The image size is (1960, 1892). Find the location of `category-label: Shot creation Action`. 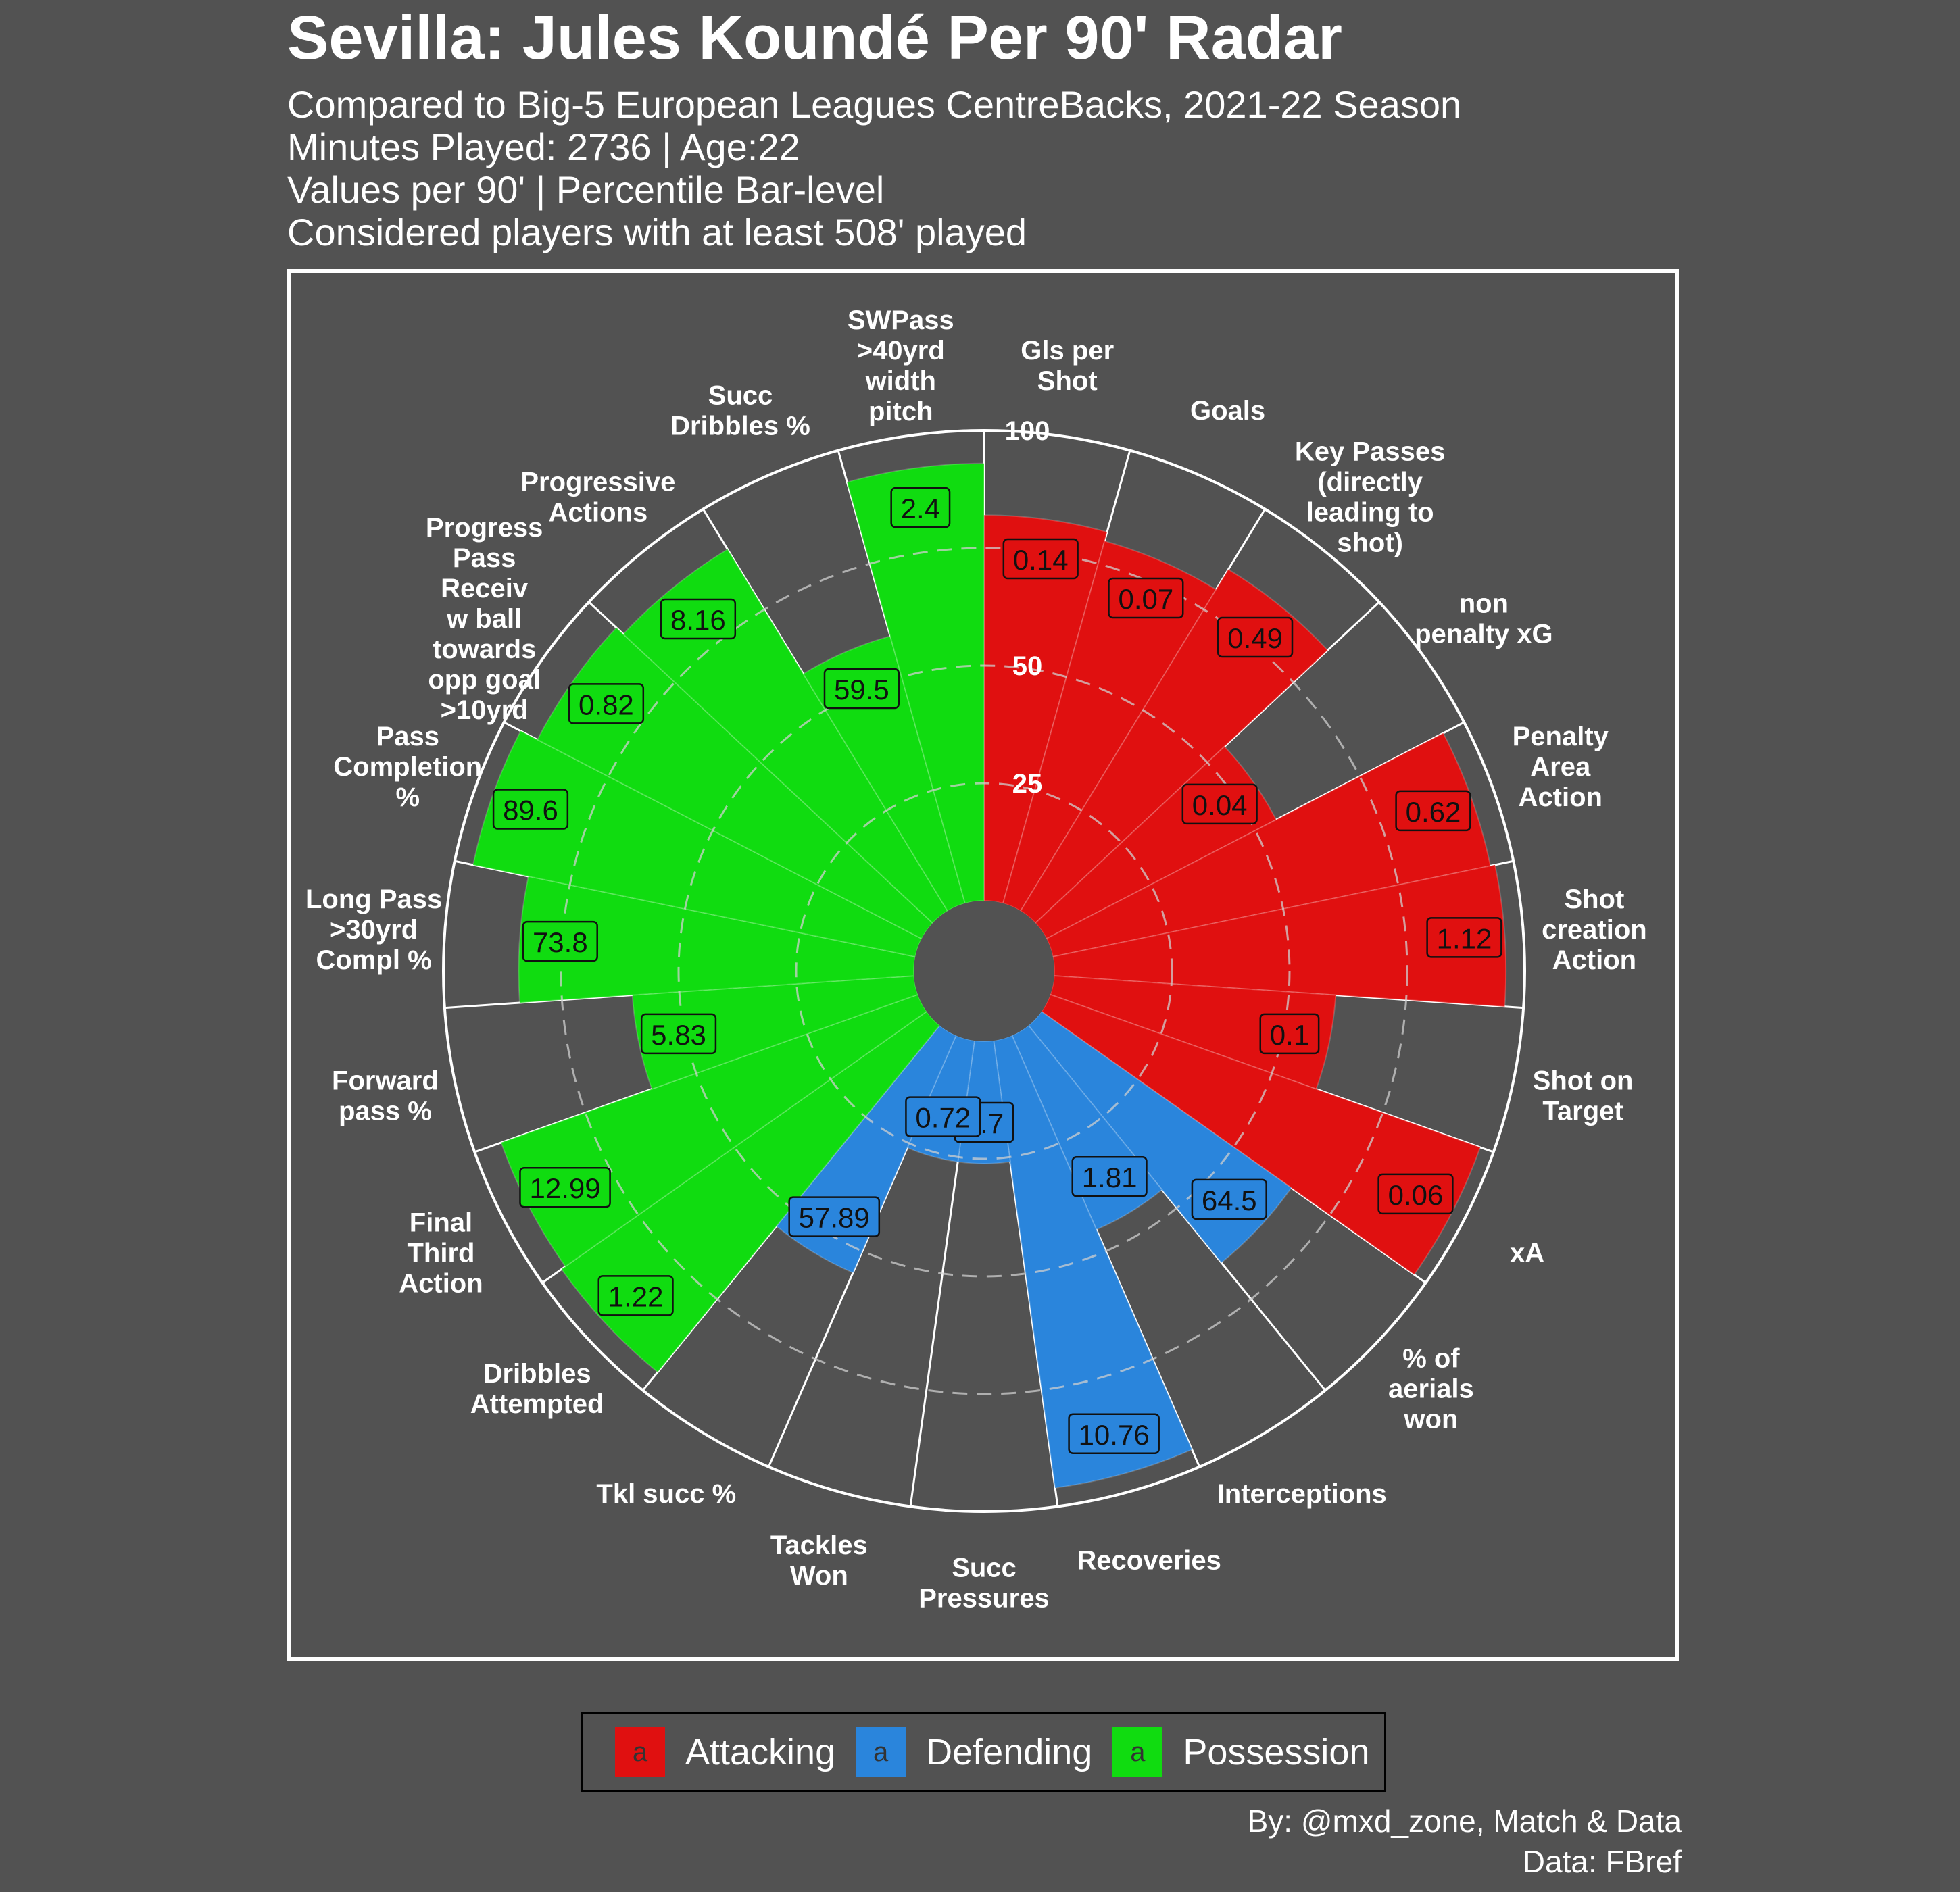

category-label: Shot creation Action is located at coordinates (1594, 930).